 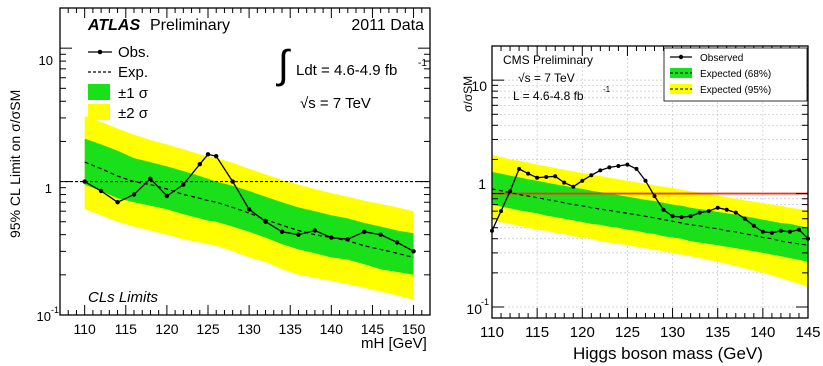 I want to click on cms-legend-68: Expected (68%), so click(x=735, y=74).